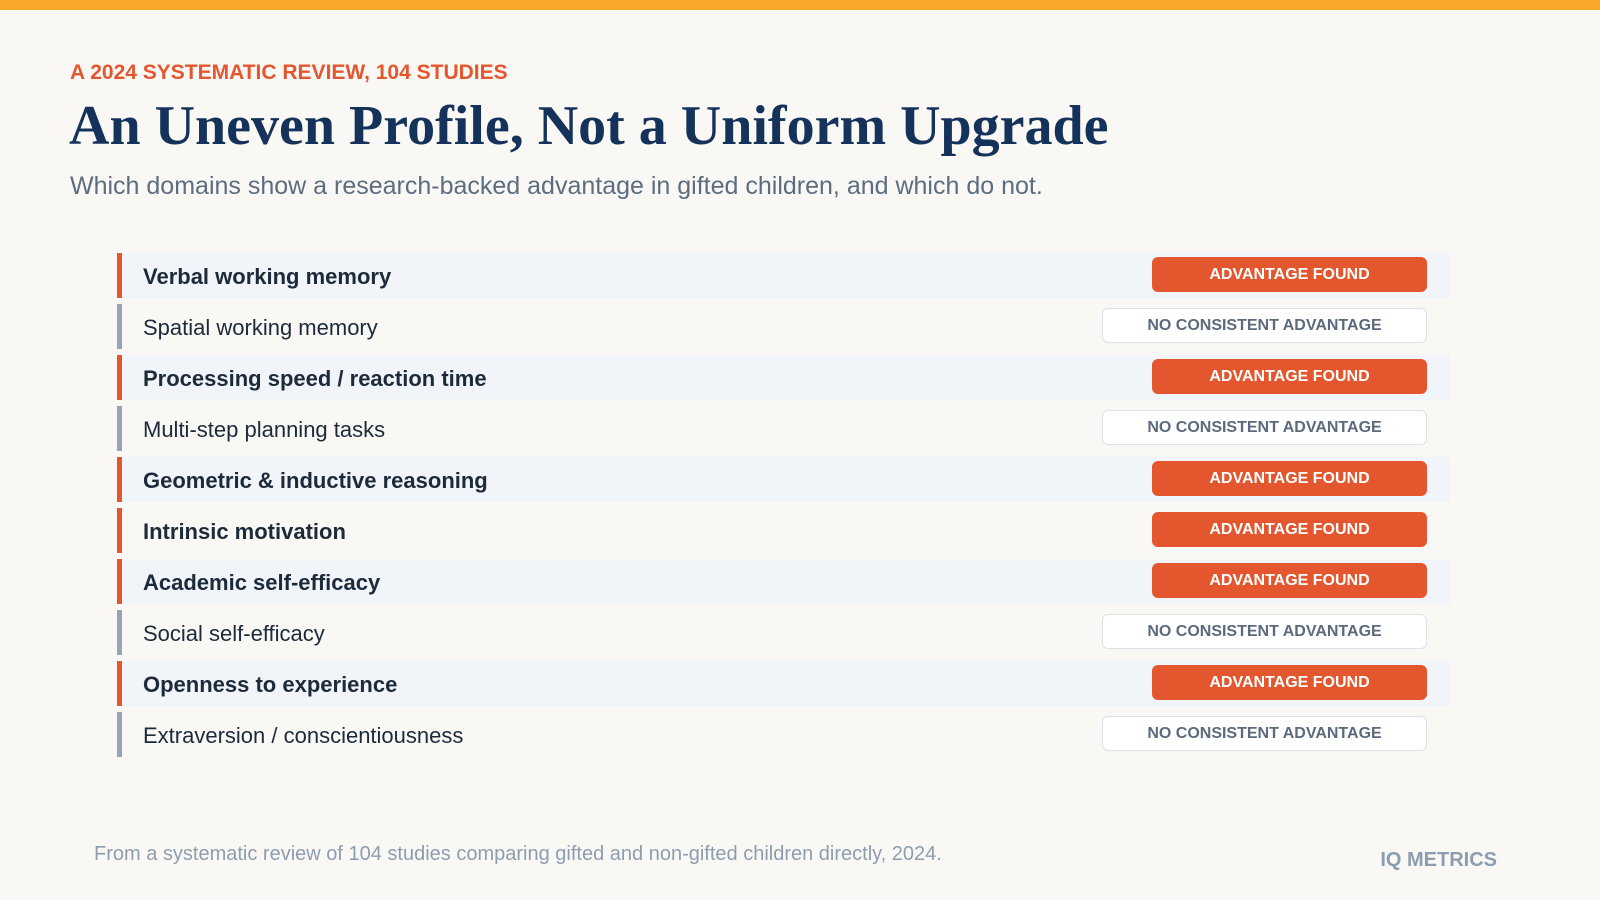  I want to click on domain-label: Spatial working memory, so click(260, 327).